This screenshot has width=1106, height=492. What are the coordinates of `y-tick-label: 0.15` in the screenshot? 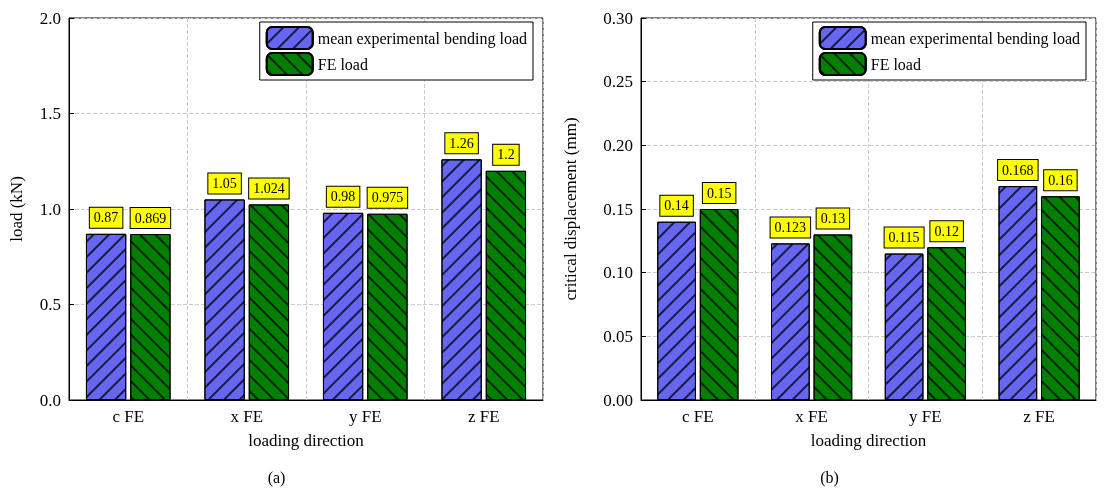 It's located at (618, 209).